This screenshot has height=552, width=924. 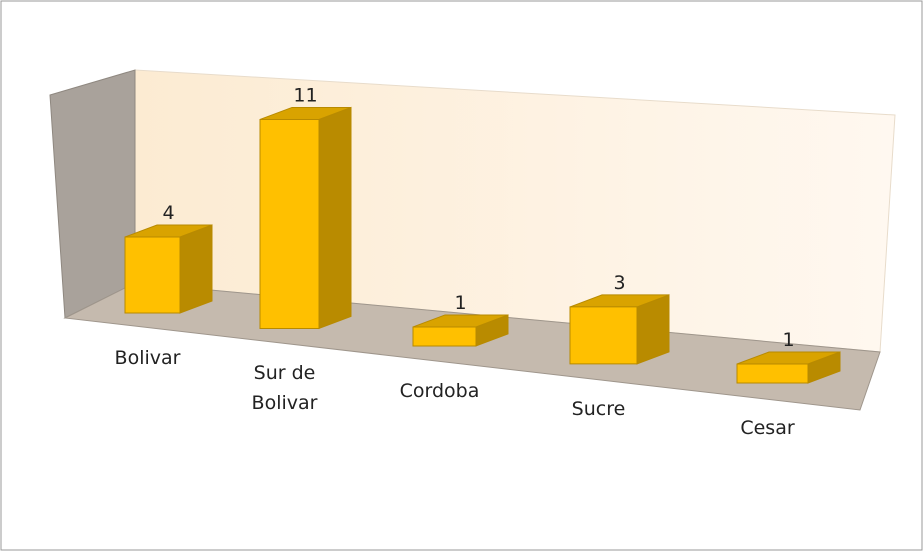 What do you see at coordinates (619, 283) in the screenshot?
I see `value-label: 3` at bounding box center [619, 283].